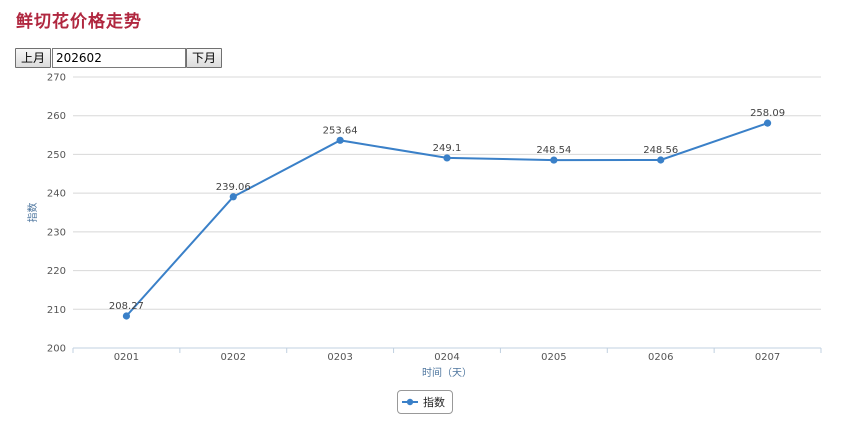  What do you see at coordinates (126, 306) in the screenshot?
I see `data-label: 208.27` at bounding box center [126, 306].